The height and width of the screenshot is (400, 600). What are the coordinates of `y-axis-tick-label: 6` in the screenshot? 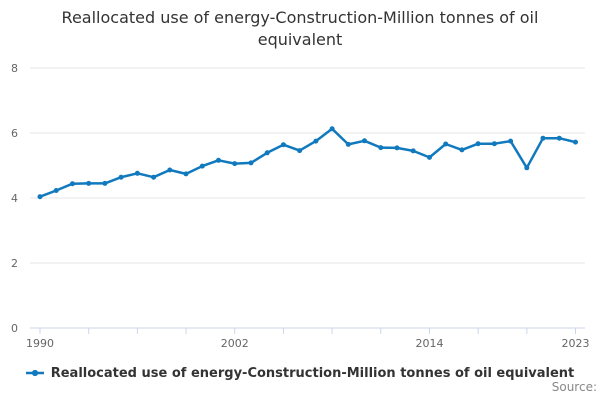 It's located at (14, 133).